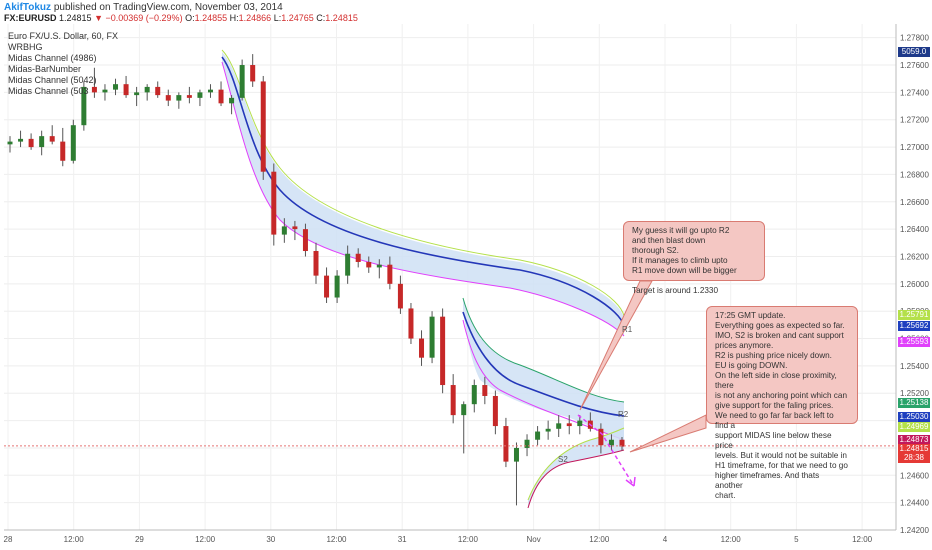  What do you see at coordinates (914, 449) in the screenshot?
I see `price-tag-last: 1.24815` at bounding box center [914, 449].